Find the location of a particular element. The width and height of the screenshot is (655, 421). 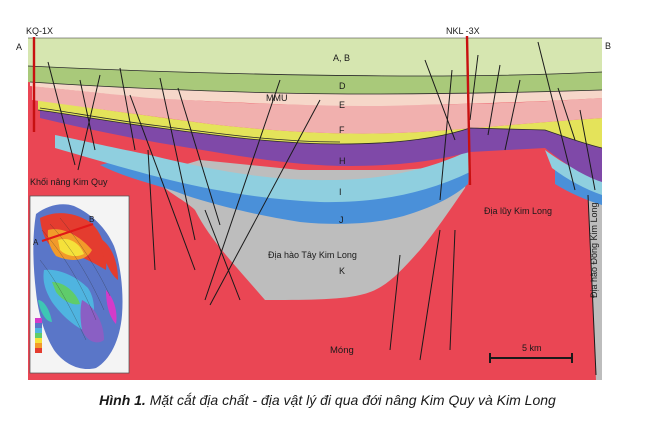

horizon-label-i: I is located at coordinates (340, 192).